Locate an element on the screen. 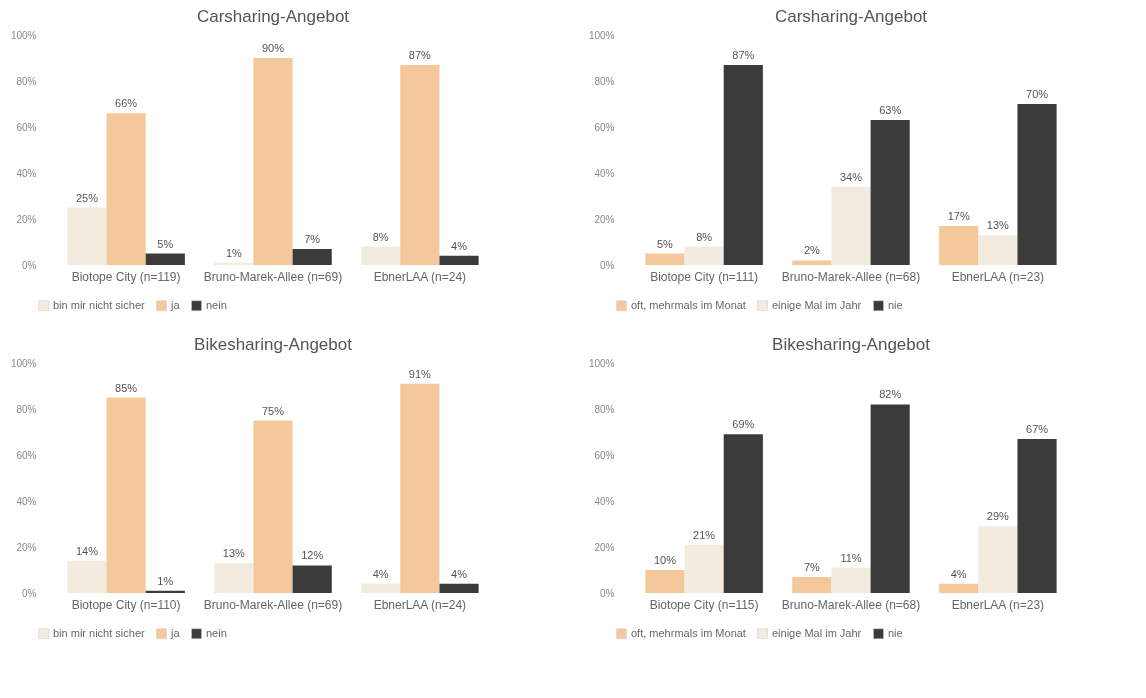 The image size is (1146, 698). legend-label: oft, mehrmals im Monat is located at coordinates (688, 304).